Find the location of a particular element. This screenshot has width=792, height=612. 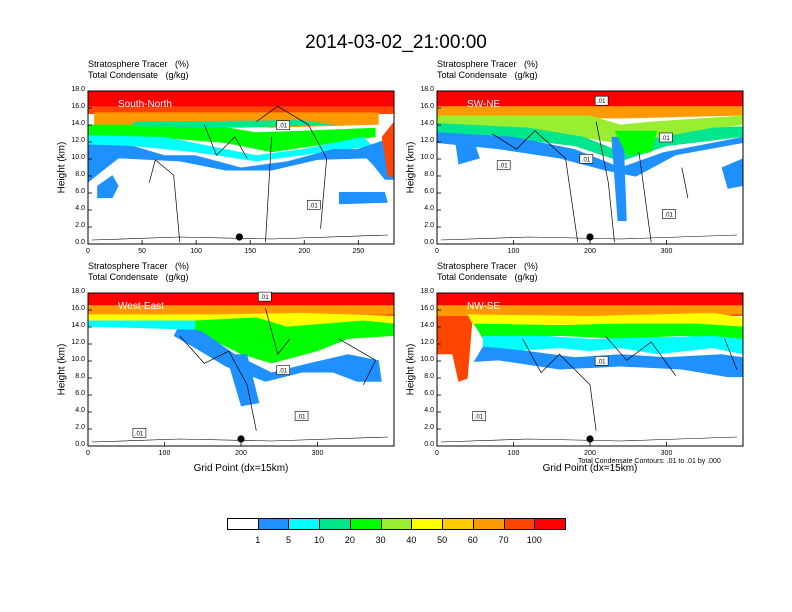

chart-panel-1: South-North .01 .01 is located at coordinates (241, 167).